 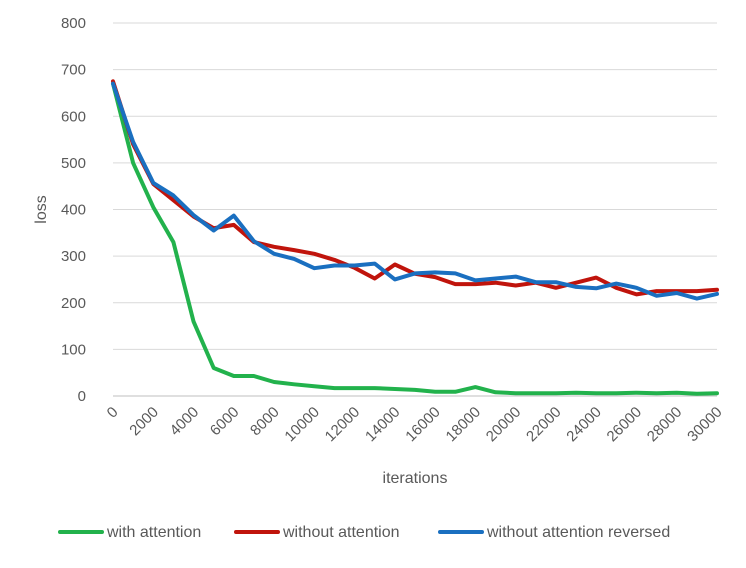 What do you see at coordinates (302, 425) in the screenshot?
I see `x-tick-label: 10000` at bounding box center [302, 425].